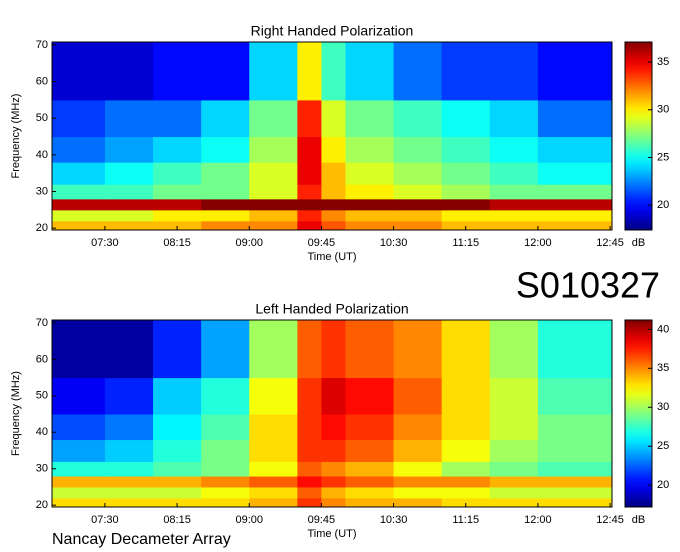 This screenshot has height=552, width=680. Describe the element at coordinates (663, 485) in the screenshot. I see `colorbar-tick-label: 20` at that location.